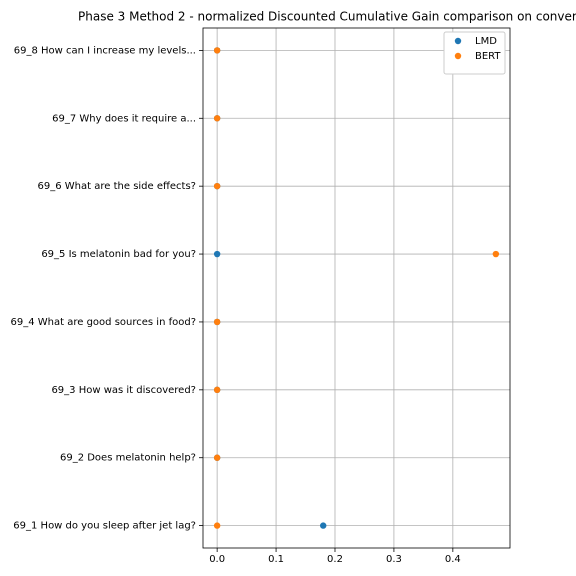  What do you see at coordinates (128, 458) in the screenshot?
I see `y-tick-label: 69_2 Does melatonin help?` at bounding box center [128, 458].